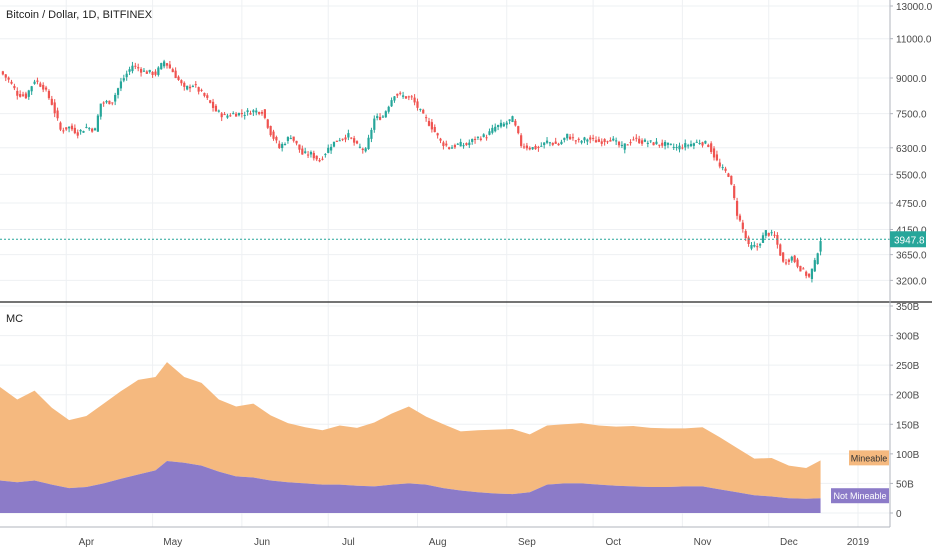 This screenshot has height=550, width=932. Describe the element at coordinates (911, 175) in the screenshot. I see `price-tick-label: 5500.0` at that location.